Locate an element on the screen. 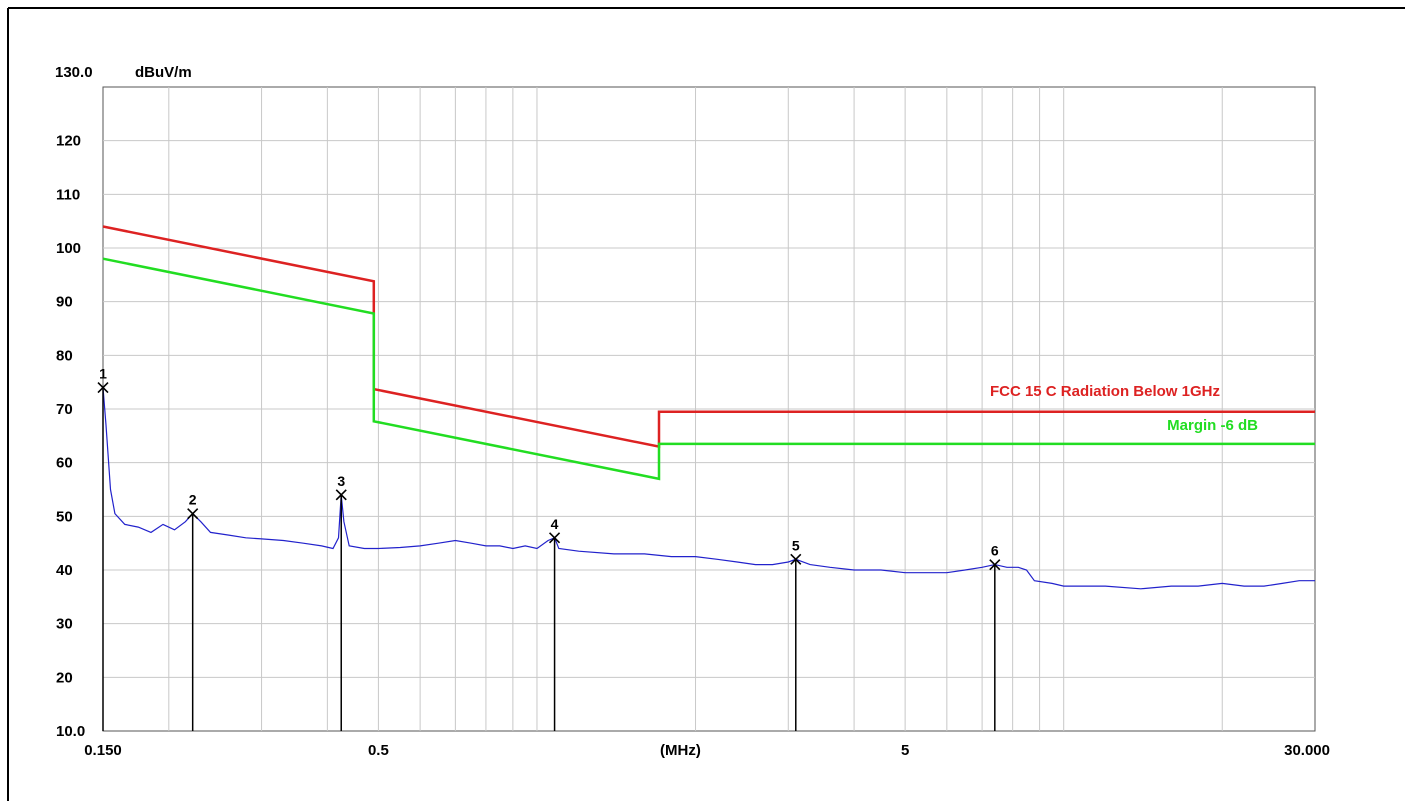  x-tick-label: 0.150 is located at coordinates (103, 750).